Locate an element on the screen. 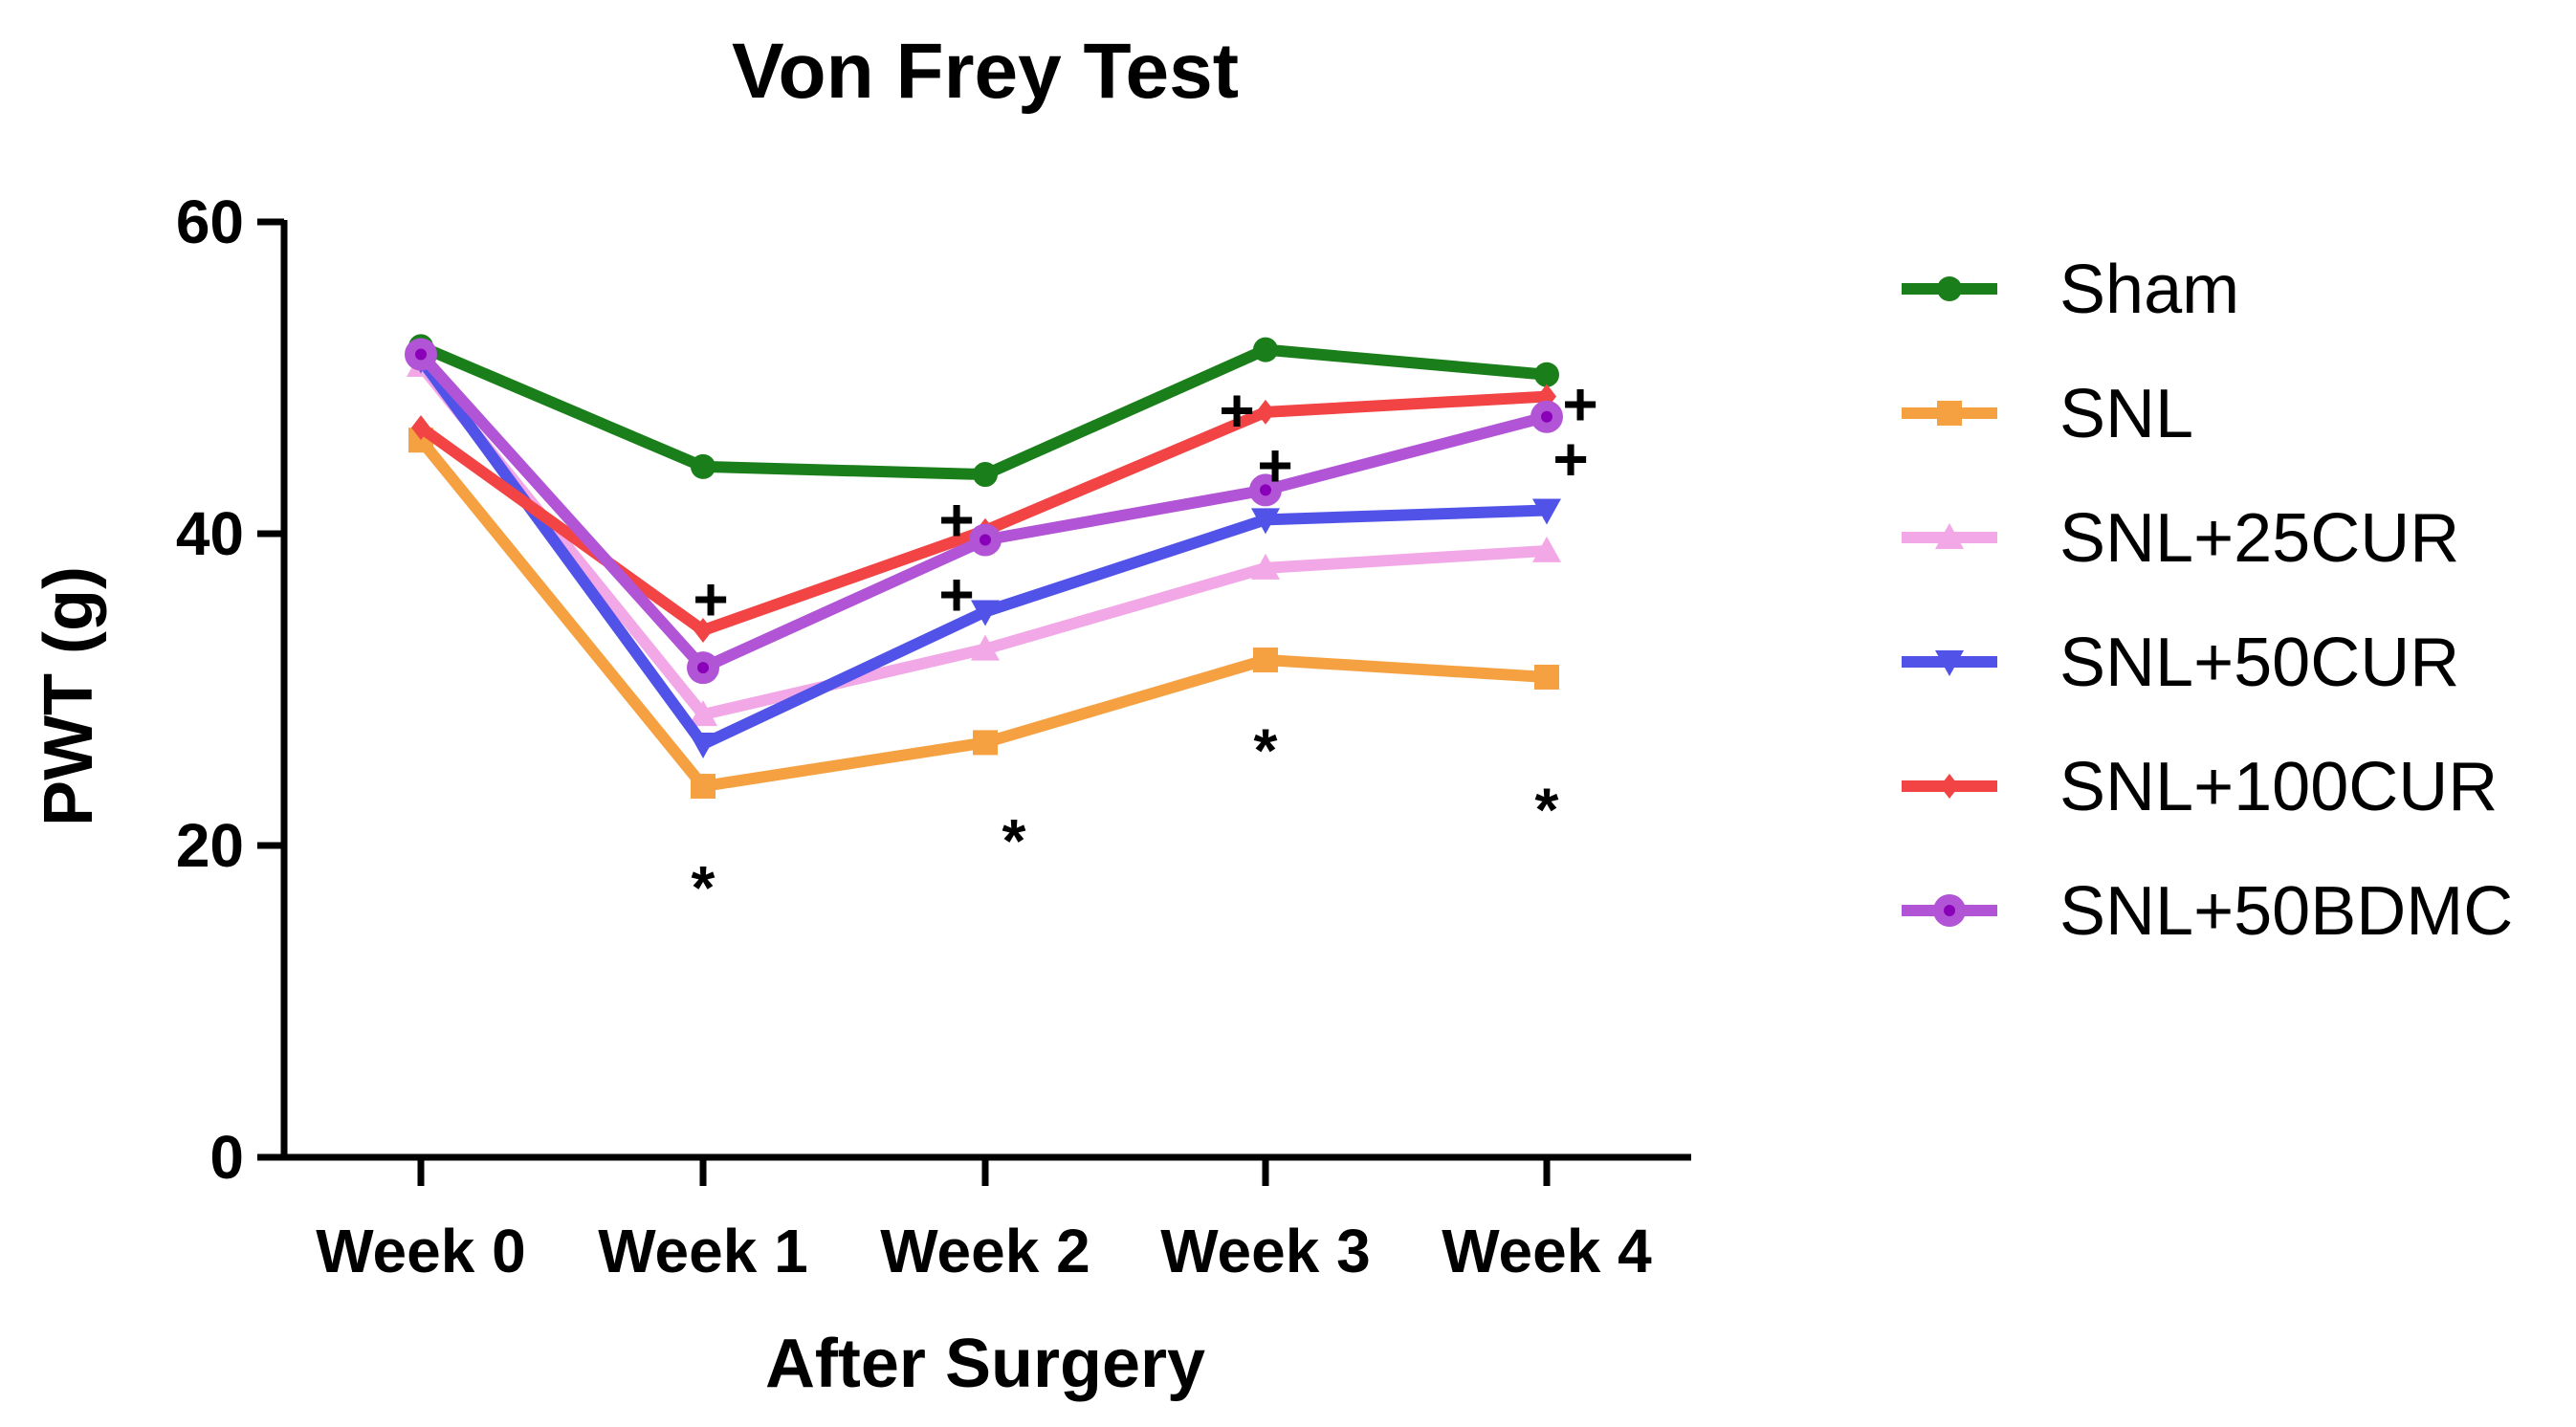 The height and width of the screenshot is (1427, 2576). series-snl-25cur is located at coordinates (984, 539).